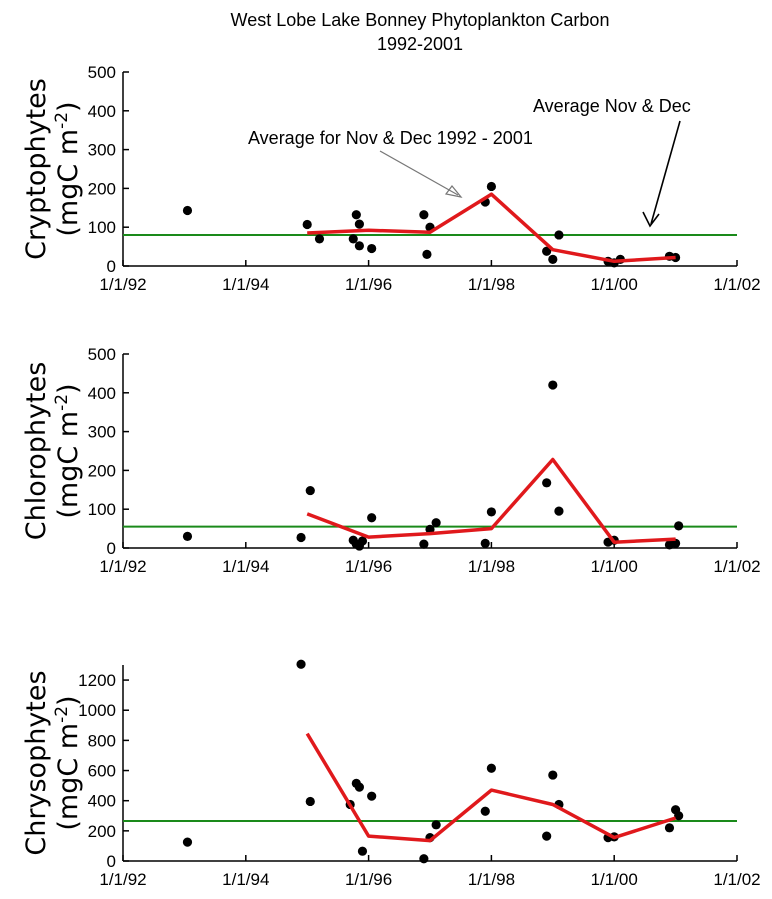 The image size is (772, 899). I want to click on annotation-average-range: Average for Nov & Dec 1992 - 2001, so click(390, 138).